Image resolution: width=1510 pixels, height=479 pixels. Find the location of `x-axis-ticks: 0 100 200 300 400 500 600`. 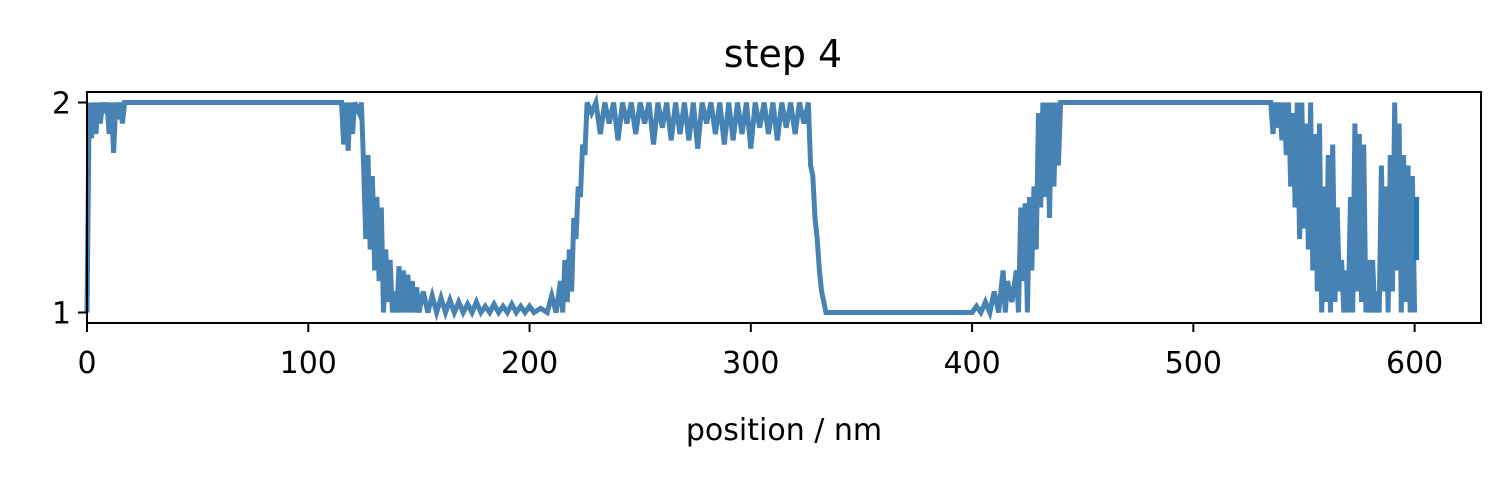

x-axis-ticks: 0 100 200 300 400 500 600 is located at coordinates (760, 352).